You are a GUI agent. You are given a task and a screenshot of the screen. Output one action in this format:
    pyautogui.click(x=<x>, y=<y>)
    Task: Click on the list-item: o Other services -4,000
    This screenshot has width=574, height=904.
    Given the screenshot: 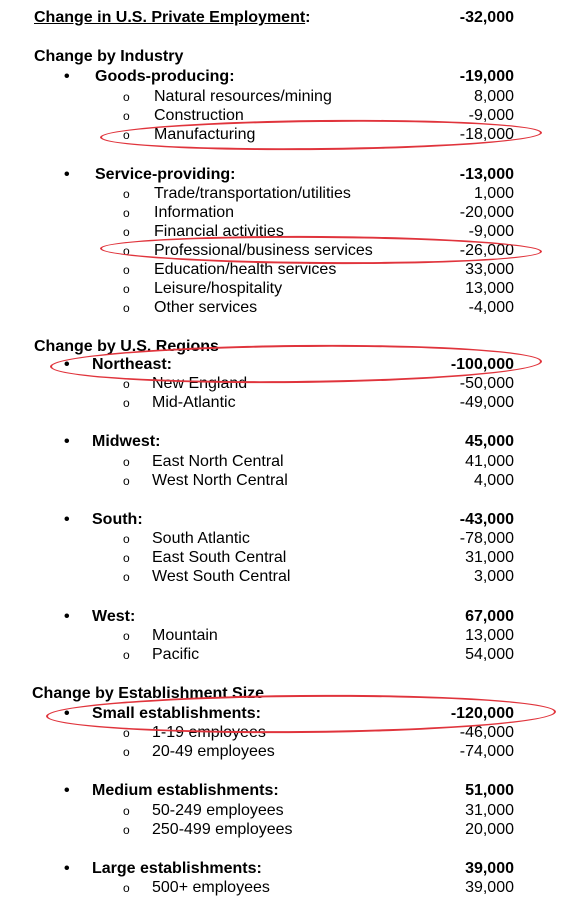 What is the action you would take?
    pyautogui.click(x=287, y=308)
    